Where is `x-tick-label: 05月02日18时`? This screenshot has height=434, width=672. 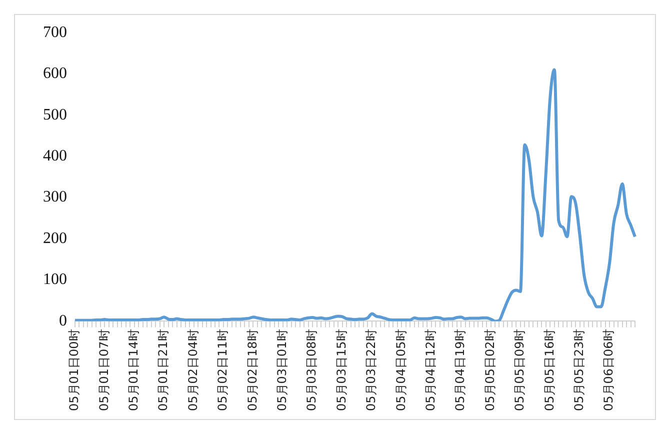 x-tick-label: 05月02日18时 is located at coordinates (252, 370).